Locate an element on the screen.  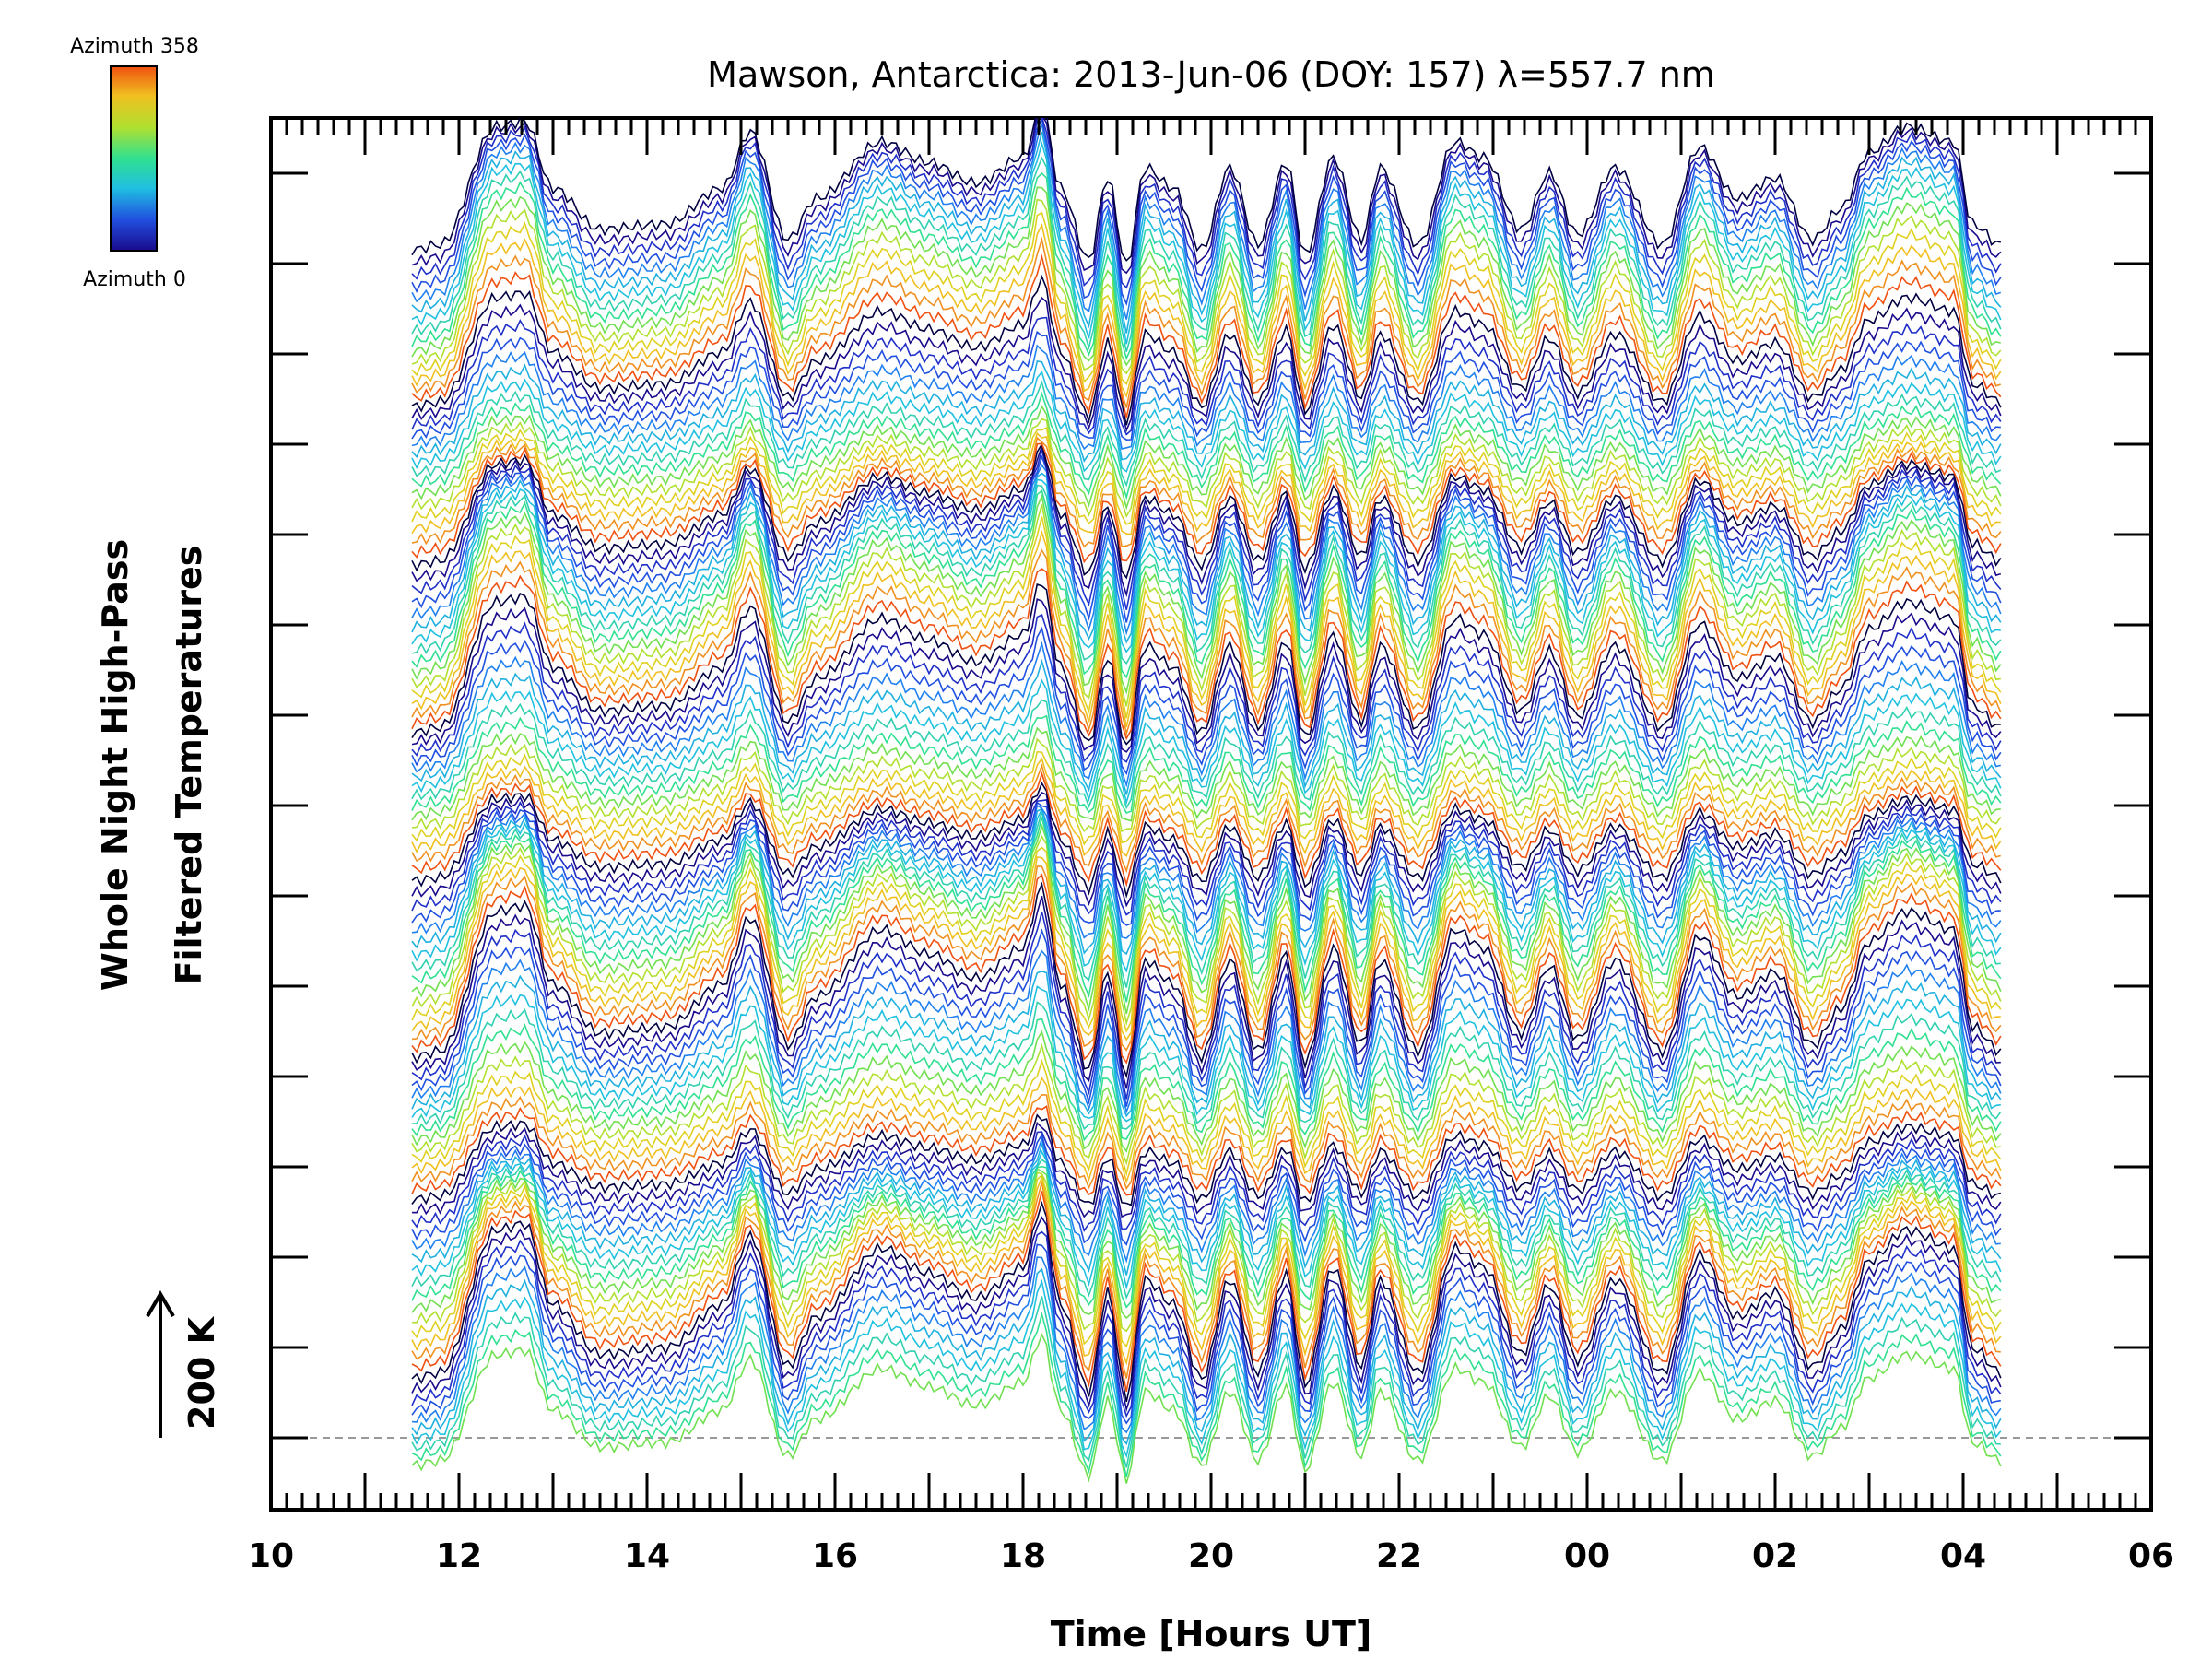
x-tick-label: 12 is located at coordinates (459, 1556).